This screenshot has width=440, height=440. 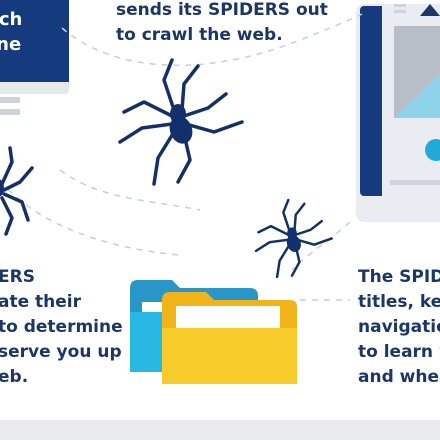 What do you see at coordinates (34, 41) in the screenshot?
I see `search-engine-monitor: rch ine` at bounding box center [34, 41].